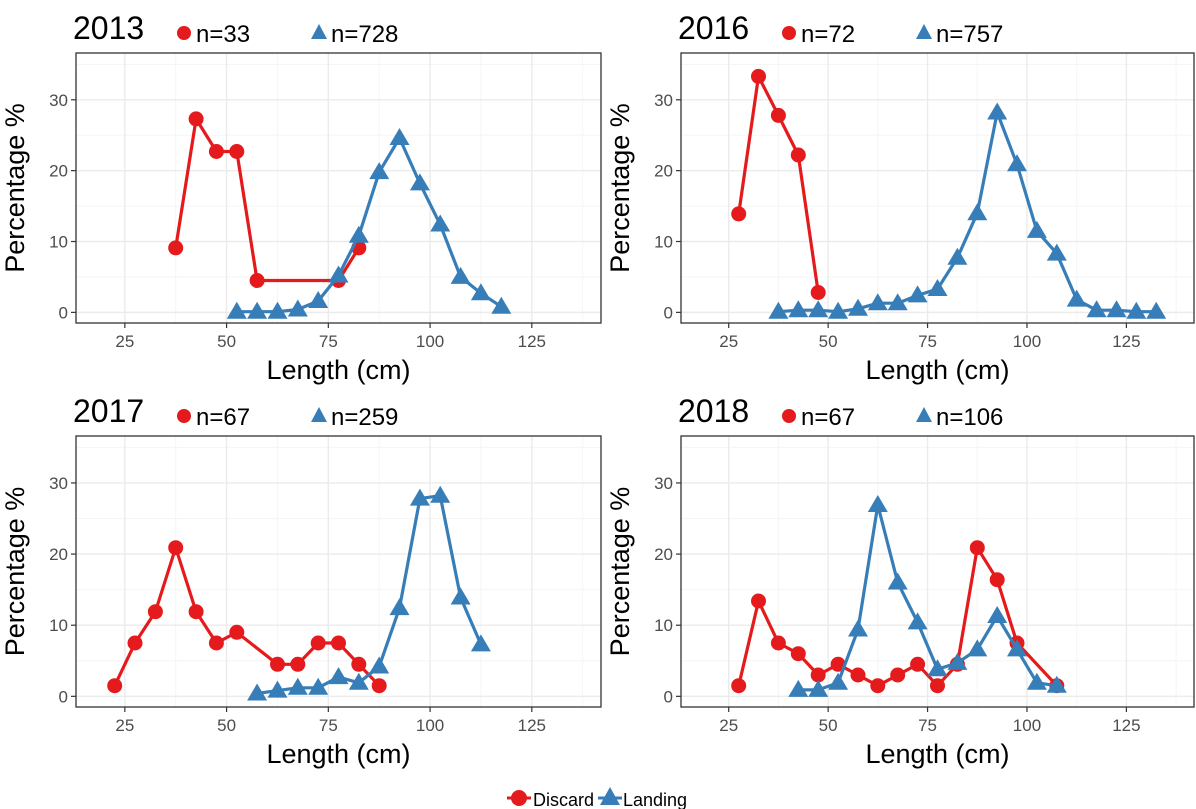 The width and height of the screenshot is (1196, 809). Describe the element at coordinates (223, 34) in the screenshot. I see `n-label-discard: n=33` at that location.